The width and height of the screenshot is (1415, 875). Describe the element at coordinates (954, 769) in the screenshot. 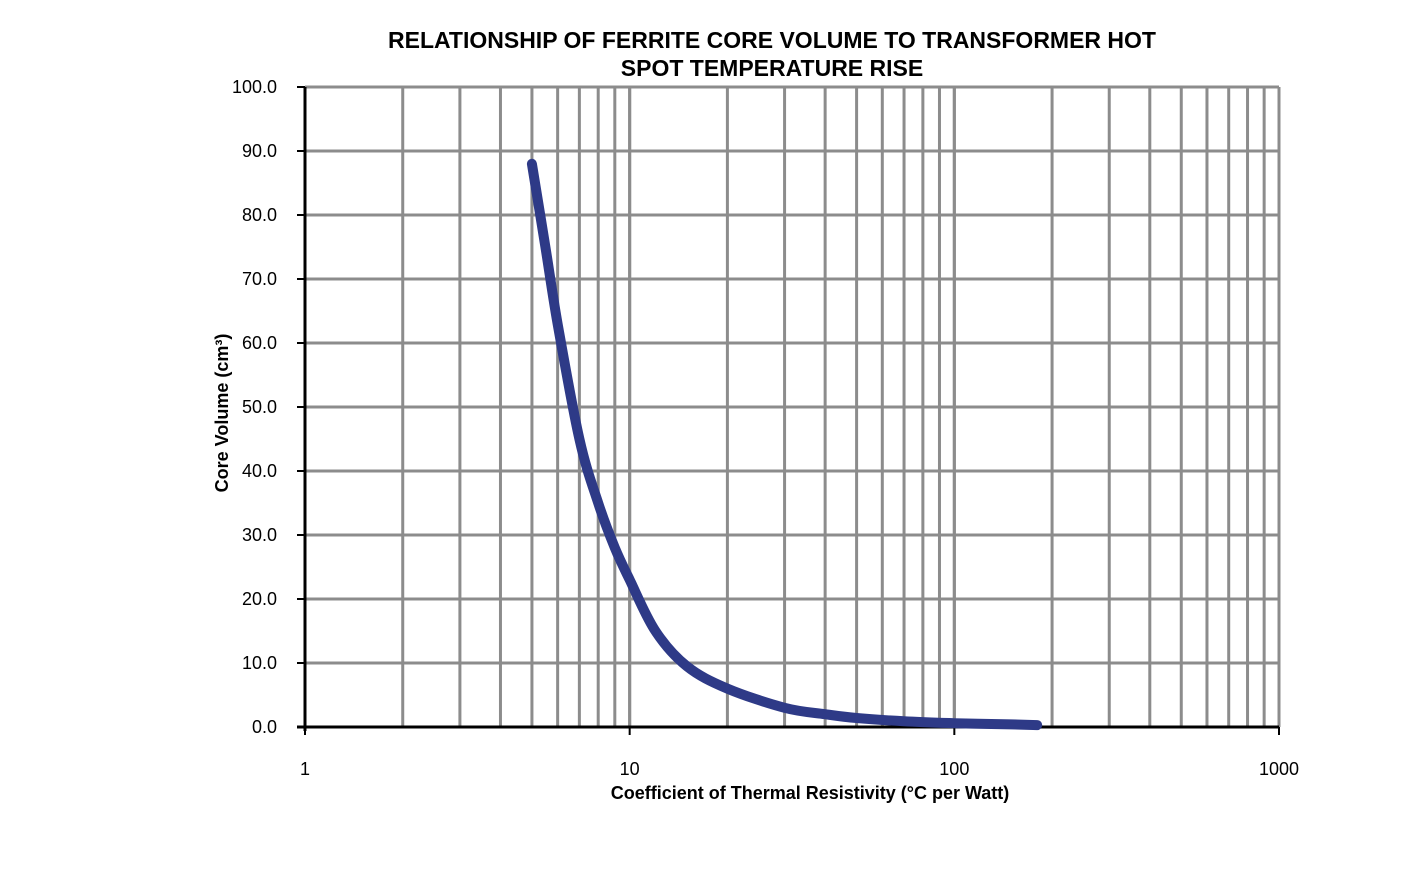

I see `x-tick-label: 100` at that location.